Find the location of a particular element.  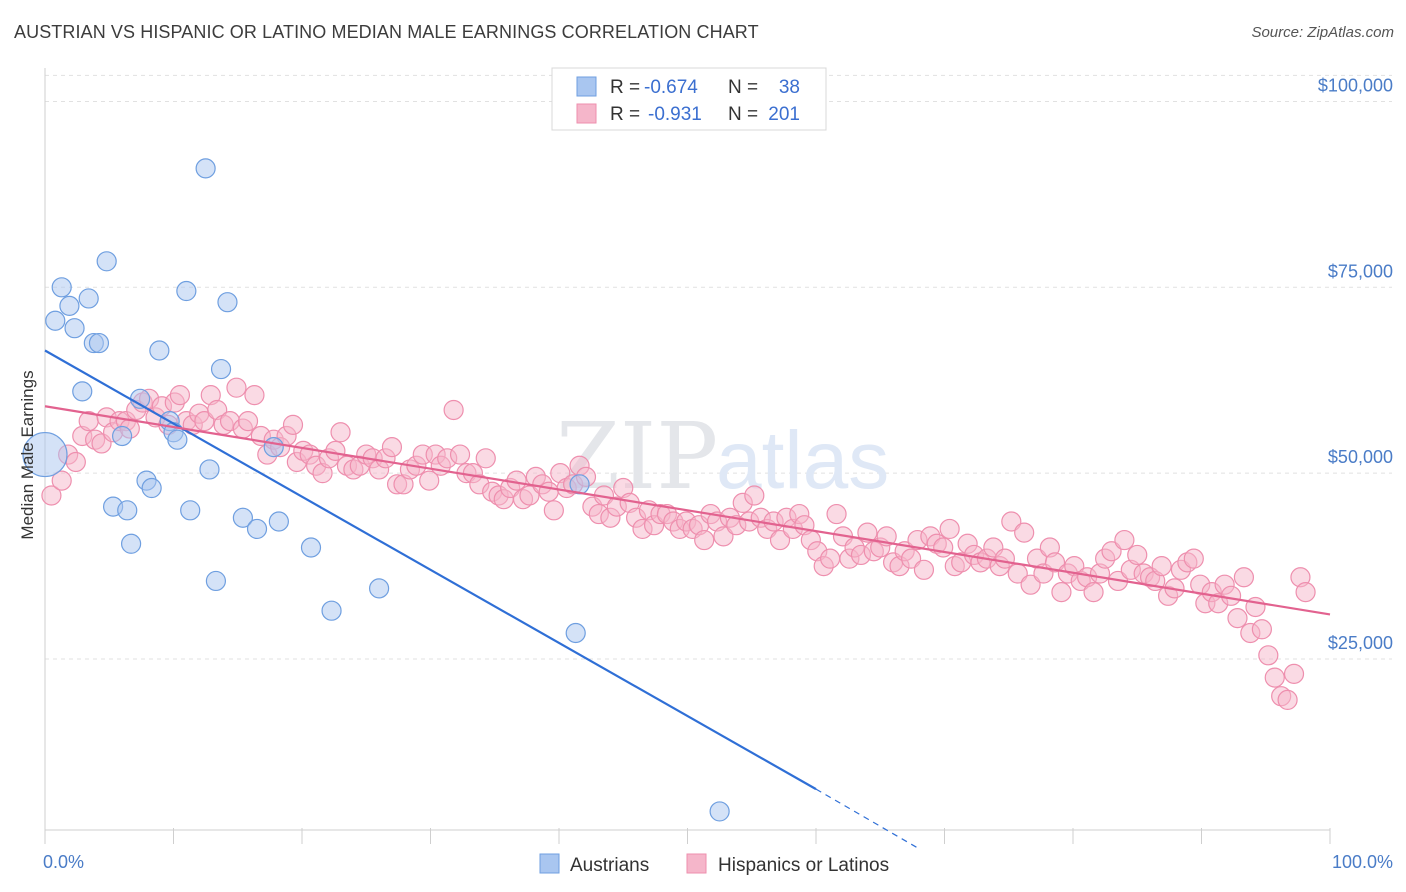

legend-n-label-1: N = is located at coordinates (743, 87).